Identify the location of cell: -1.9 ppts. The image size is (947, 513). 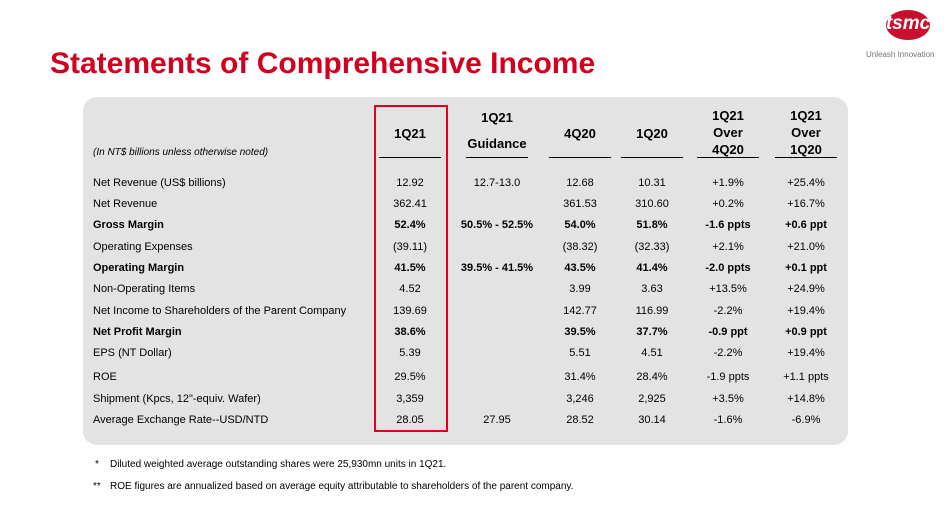
(728, 377).